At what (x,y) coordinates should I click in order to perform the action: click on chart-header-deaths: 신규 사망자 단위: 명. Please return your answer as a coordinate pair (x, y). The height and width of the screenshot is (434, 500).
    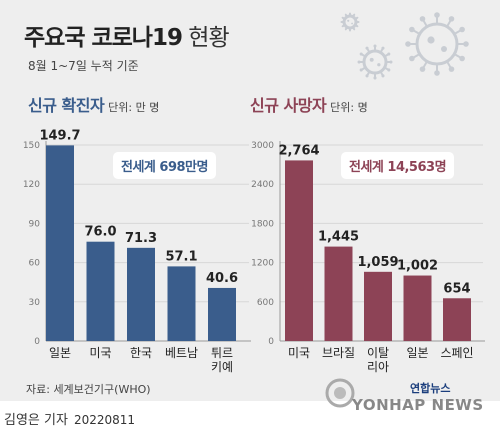
    Looking at the image, I should click on (309, 104).